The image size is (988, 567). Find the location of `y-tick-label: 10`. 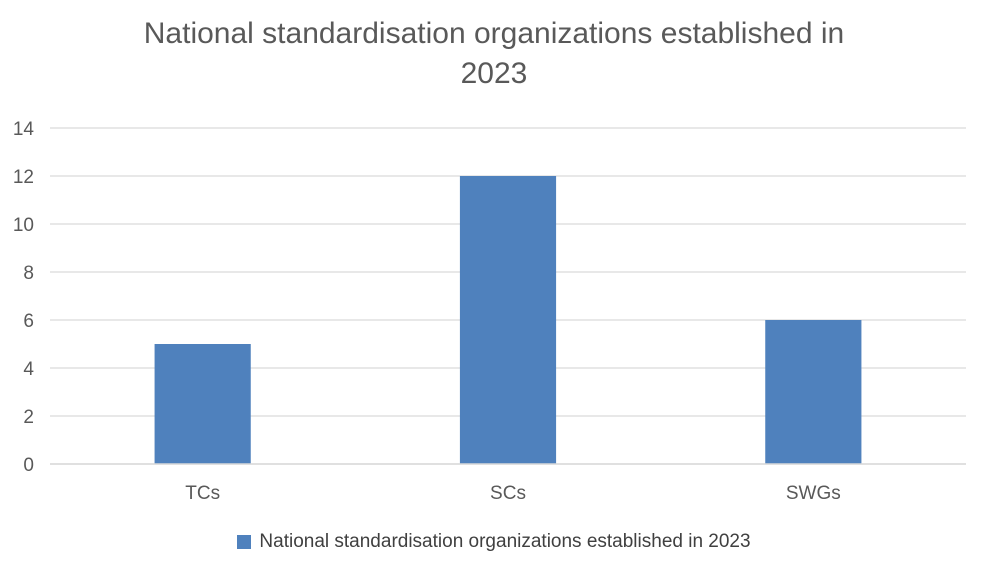

y-tick-label: 10 is located at coordinates (23, 225).